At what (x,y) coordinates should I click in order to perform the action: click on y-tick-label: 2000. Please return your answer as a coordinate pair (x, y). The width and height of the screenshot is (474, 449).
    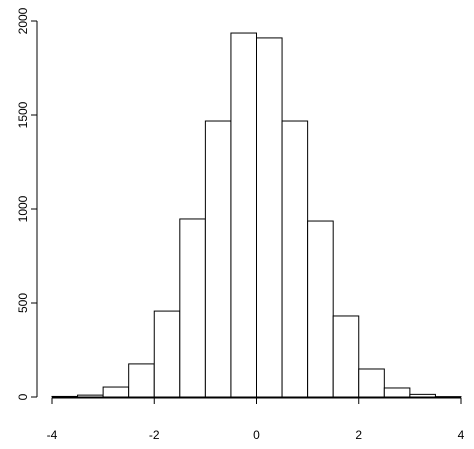
    Looking at the image, I should click on (23, 20).